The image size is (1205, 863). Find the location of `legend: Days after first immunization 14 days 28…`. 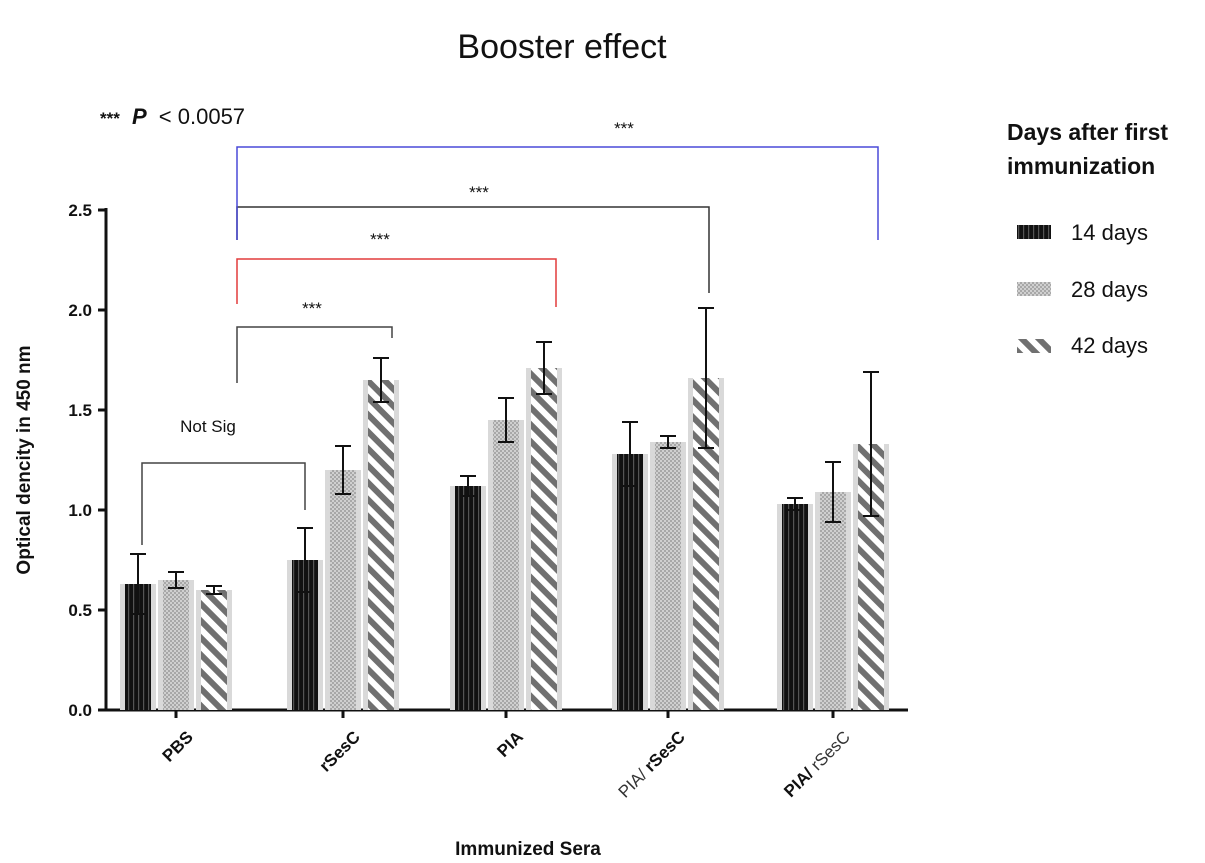

legend: Days after first immunization 14 days 28… is located at coordinates (1090, 238).